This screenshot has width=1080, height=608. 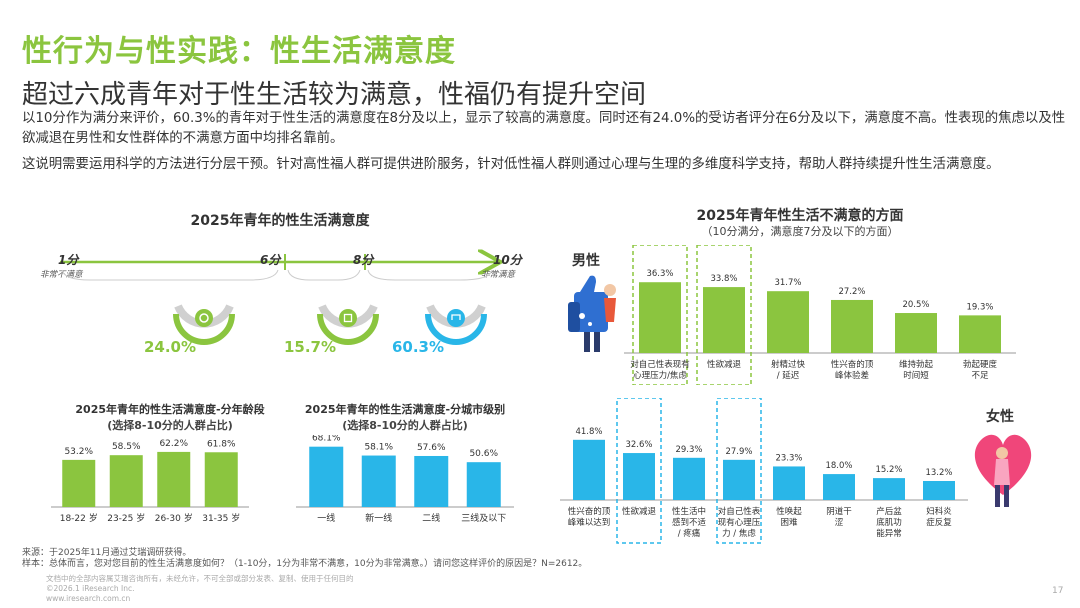 I want to click on data-label: 29.3%, so click(x=688, y=450).